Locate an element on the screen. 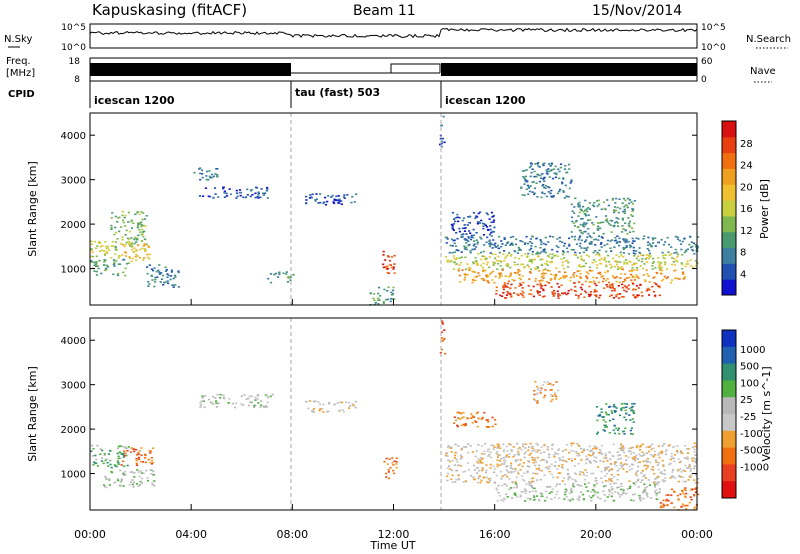 This screenshot has width=800, height=554. nsearch-tick-bottom: 10^0 is located at coordinates (713, 48).